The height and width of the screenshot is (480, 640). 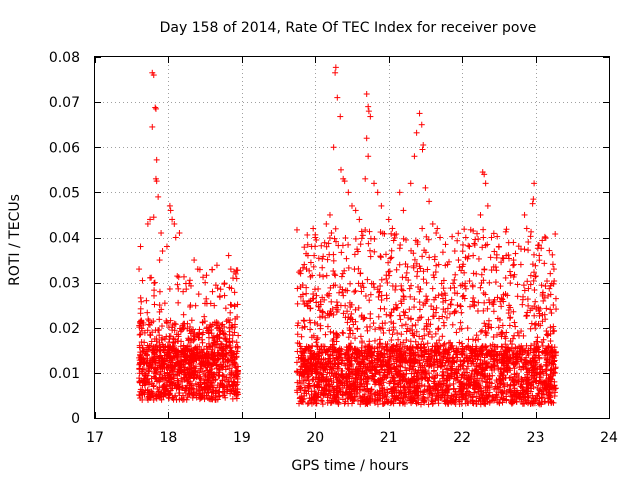 What do you see at coordinates (64, 284) in the screenshot?
I see `y-tick-label: 0.03` at bounding box center [64, 284].